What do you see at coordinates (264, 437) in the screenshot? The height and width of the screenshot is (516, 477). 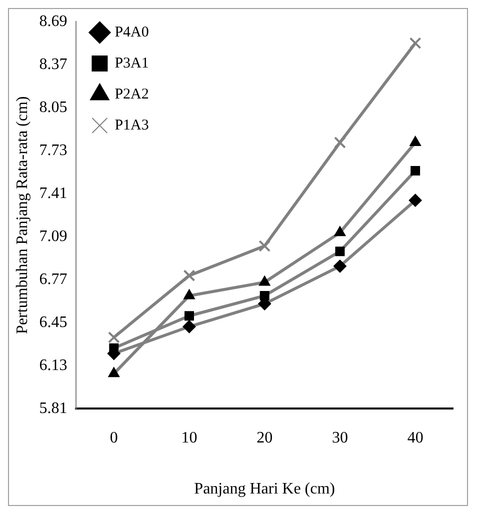 I see `x-tick-label: 20` at bounding box center [264, 437].